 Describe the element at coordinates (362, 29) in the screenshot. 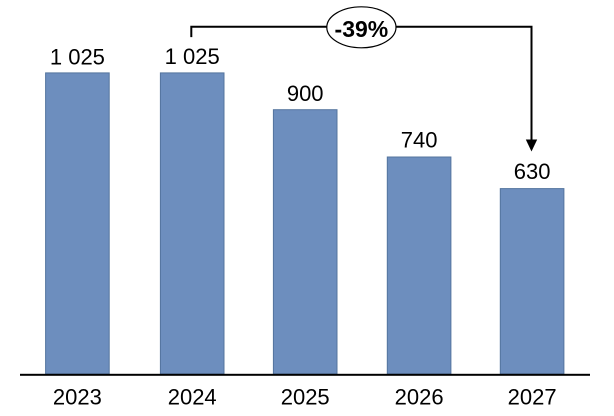

I see `svg-text: -39%` at that location.